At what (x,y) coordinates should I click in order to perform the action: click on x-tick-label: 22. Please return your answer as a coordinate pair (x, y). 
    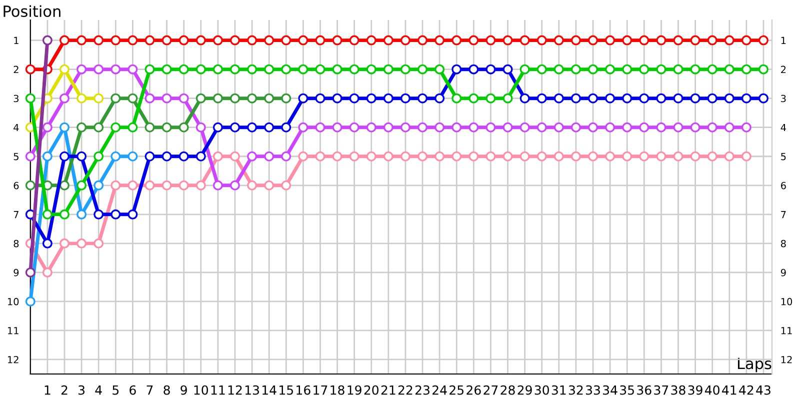
    Looking at the image, I should click on (405, 390).